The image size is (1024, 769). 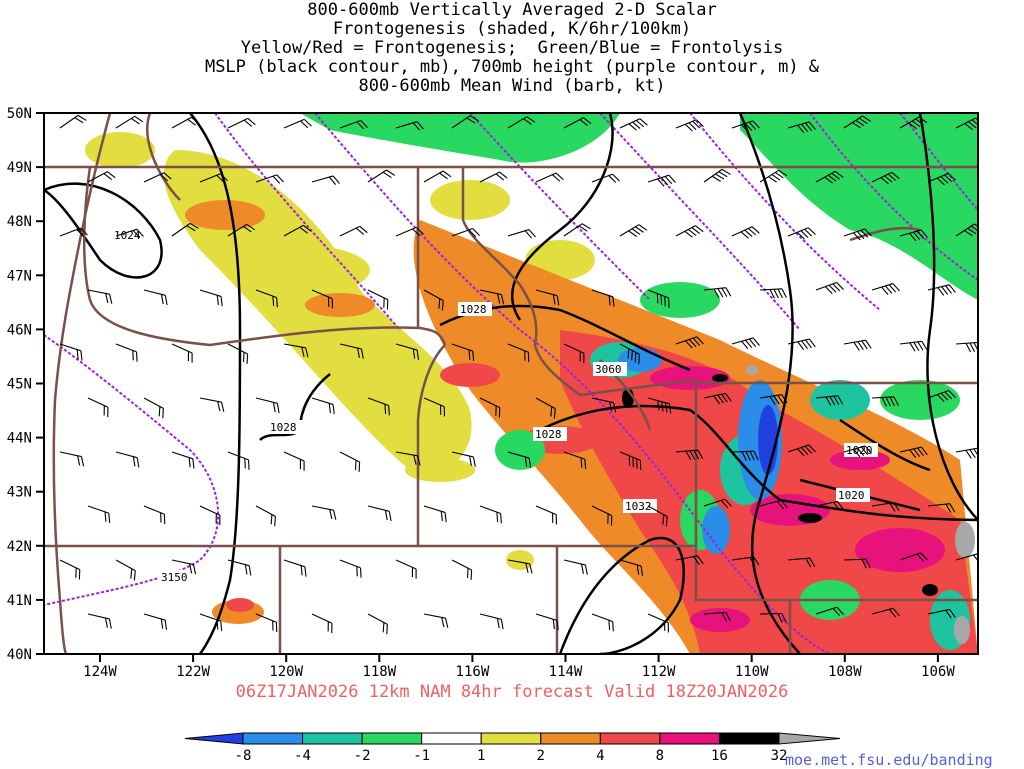 I want to click on lon-tick-label: 114W, so click(x=566, y=672).